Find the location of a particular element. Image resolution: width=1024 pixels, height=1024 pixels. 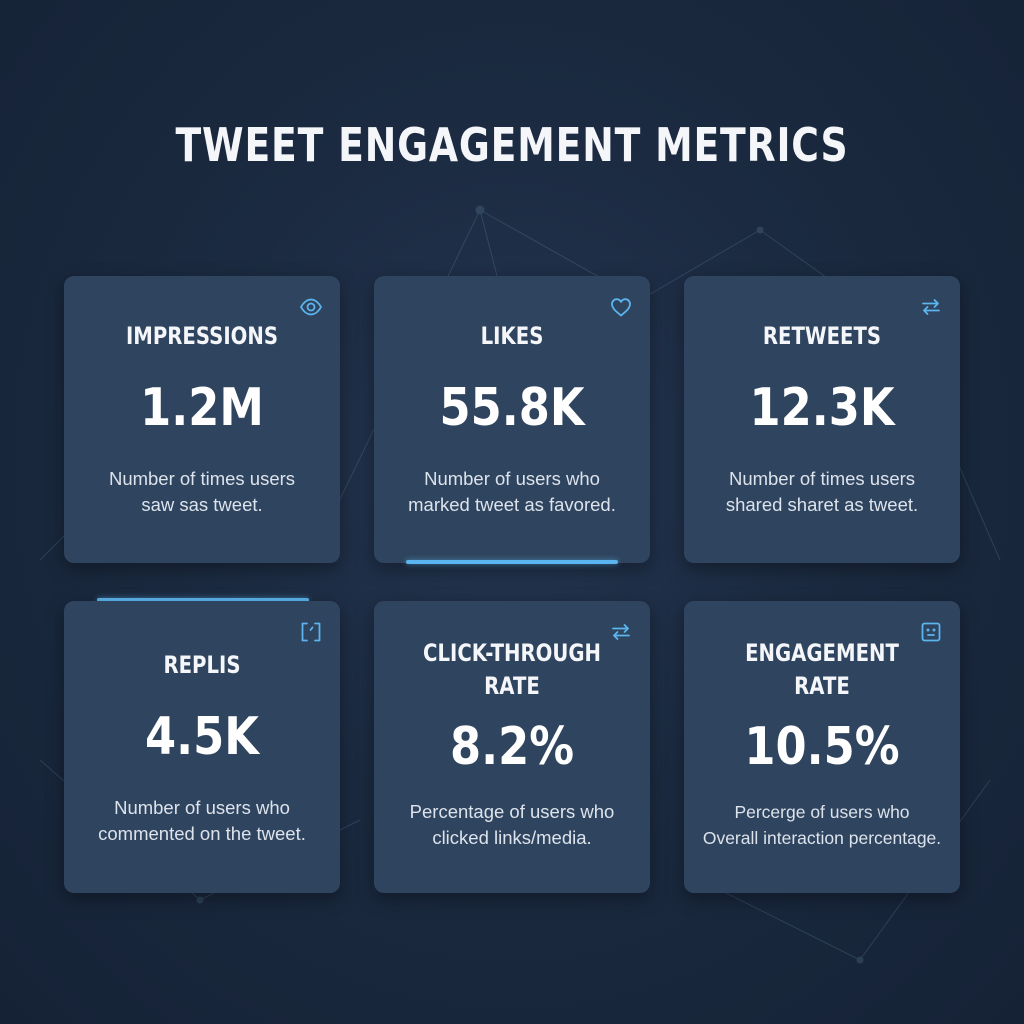

metric-label: CLICK-THROUGH RATE is located at coordinates (512, 669).